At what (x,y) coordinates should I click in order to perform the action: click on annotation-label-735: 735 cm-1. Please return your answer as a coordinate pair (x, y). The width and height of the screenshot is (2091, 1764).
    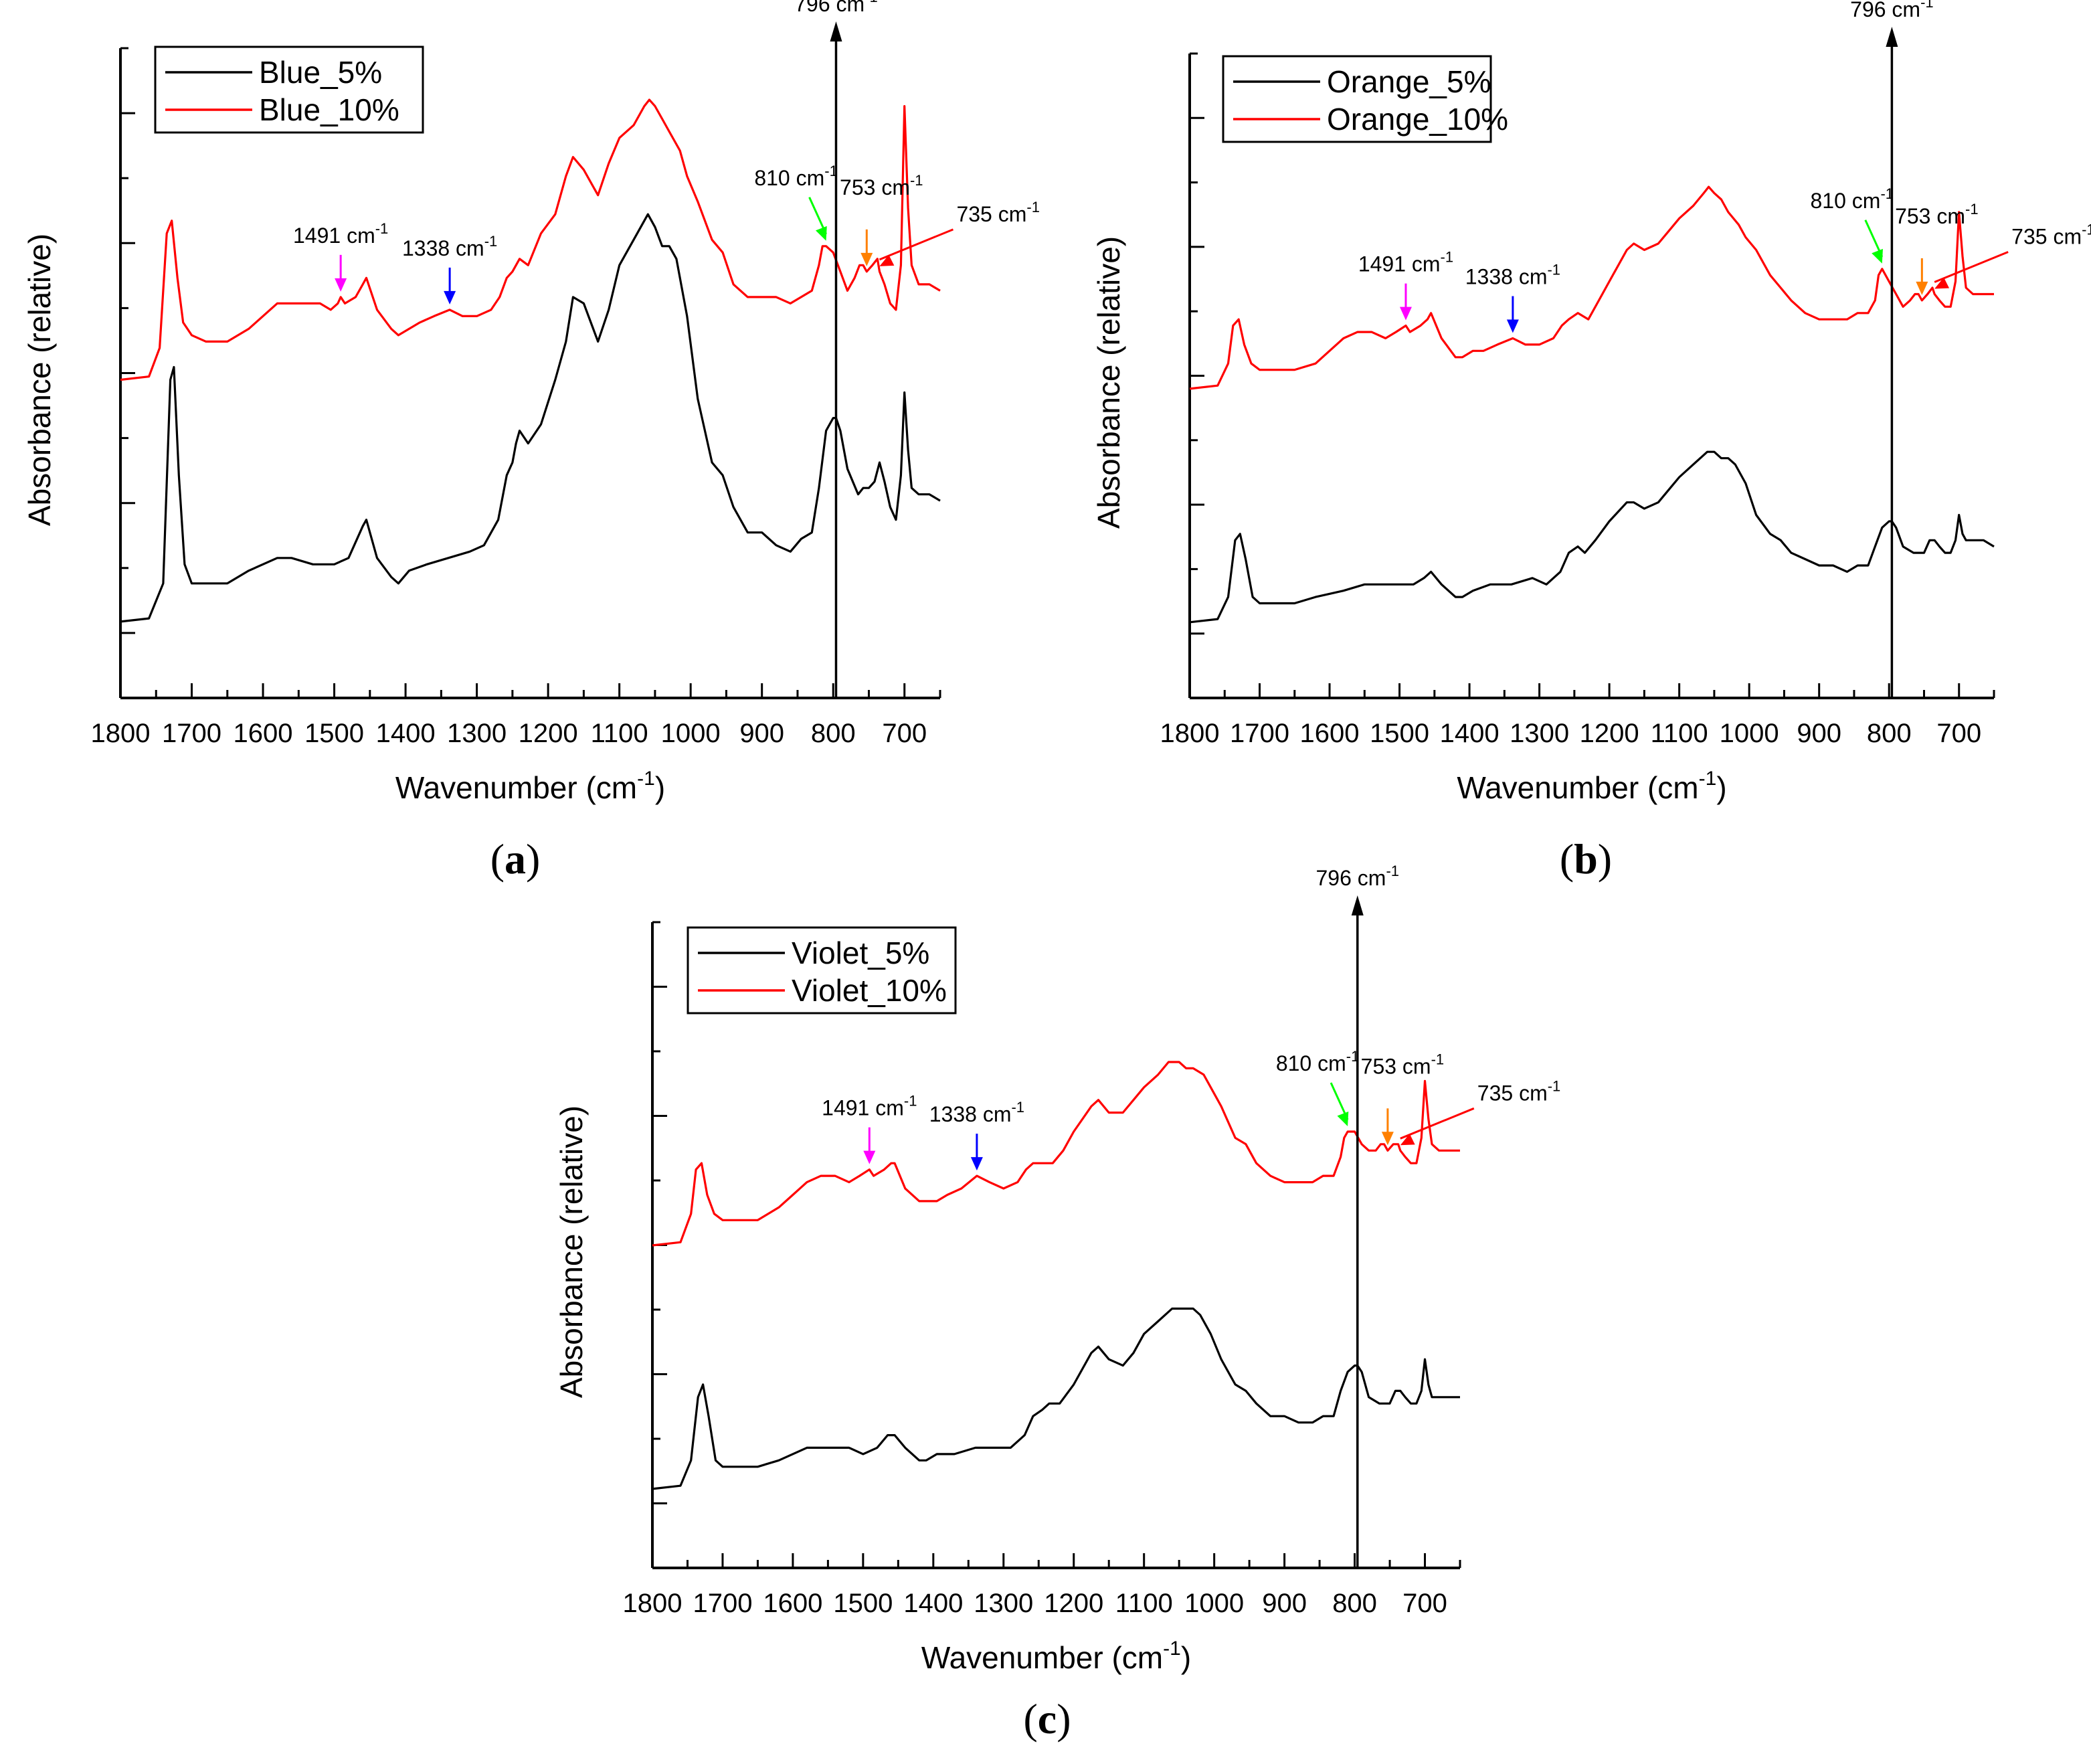
    Looking at the image, I should click on (998, 212).